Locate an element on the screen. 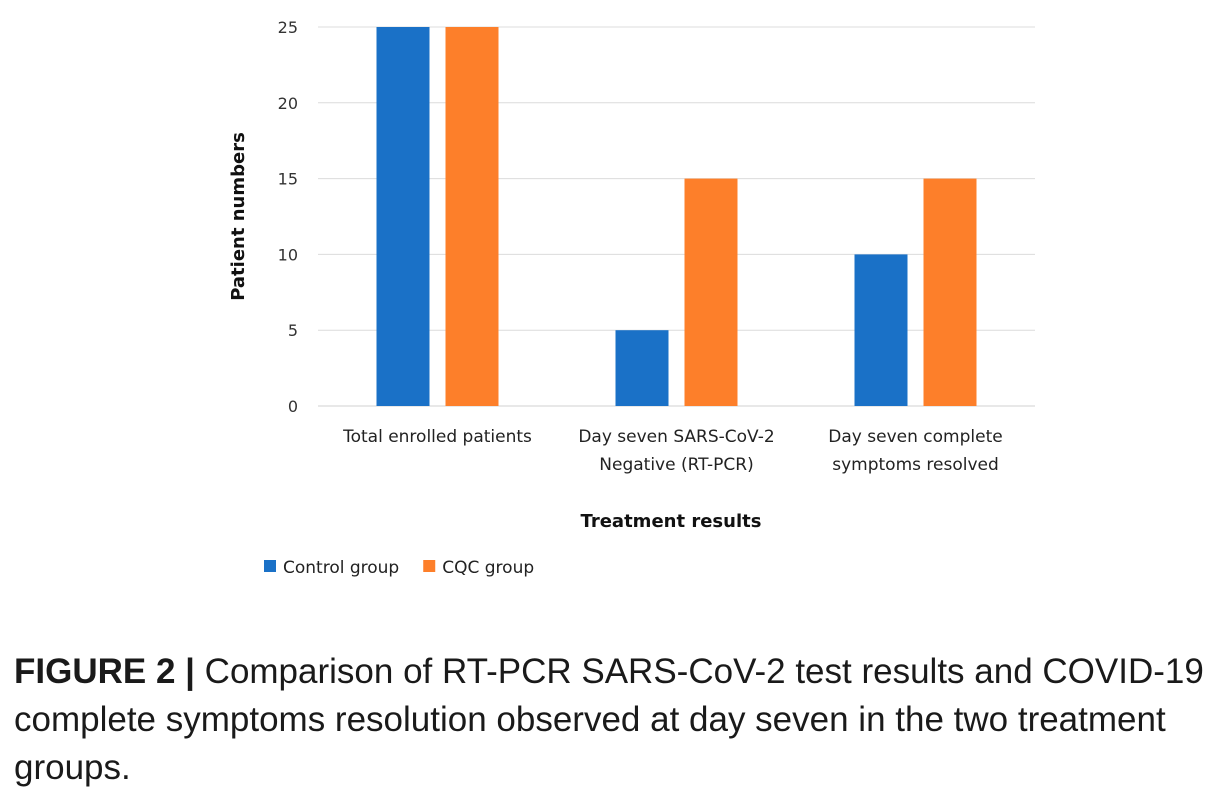 This screenshot has width=1228, height=800. category-label: Total enrolled patients is located at coordinates (437, 437).